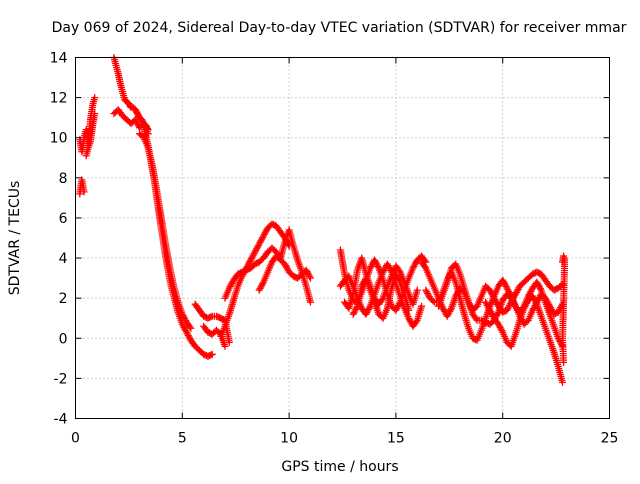 The image size is (640, 484). What do you see at coordinates (182, 439) in the screenshot?
I see `x-tick-label: 5` at bounding box center [182, 439].